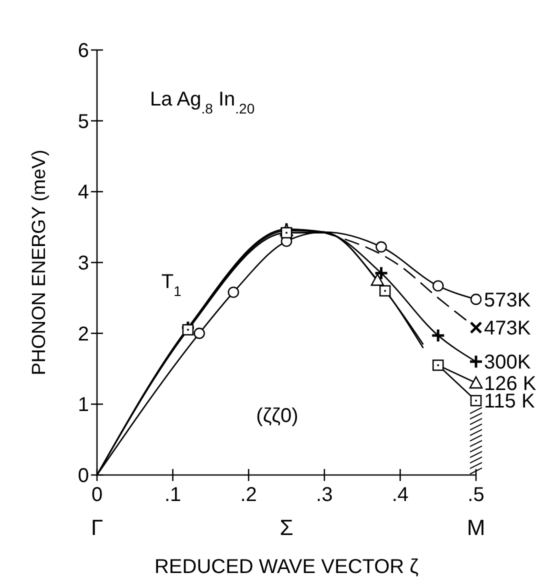 This screenshot has width=543, height=582. I want to click on y-tick-label: 5, so click(83, 121).